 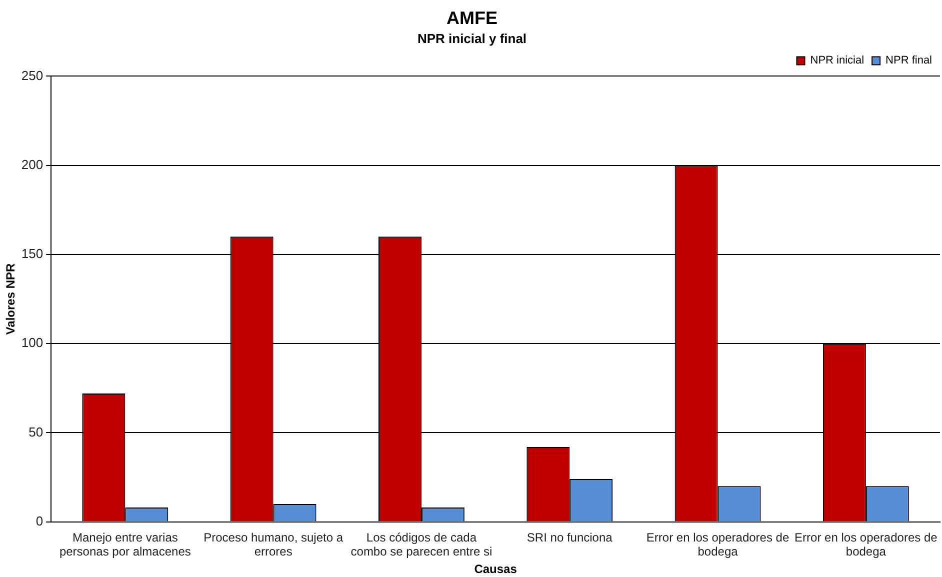 What do you see at coordinates (909, 60) in the screenshot?
I see `legend-label: NPR final` at bounding box center [909, 60].